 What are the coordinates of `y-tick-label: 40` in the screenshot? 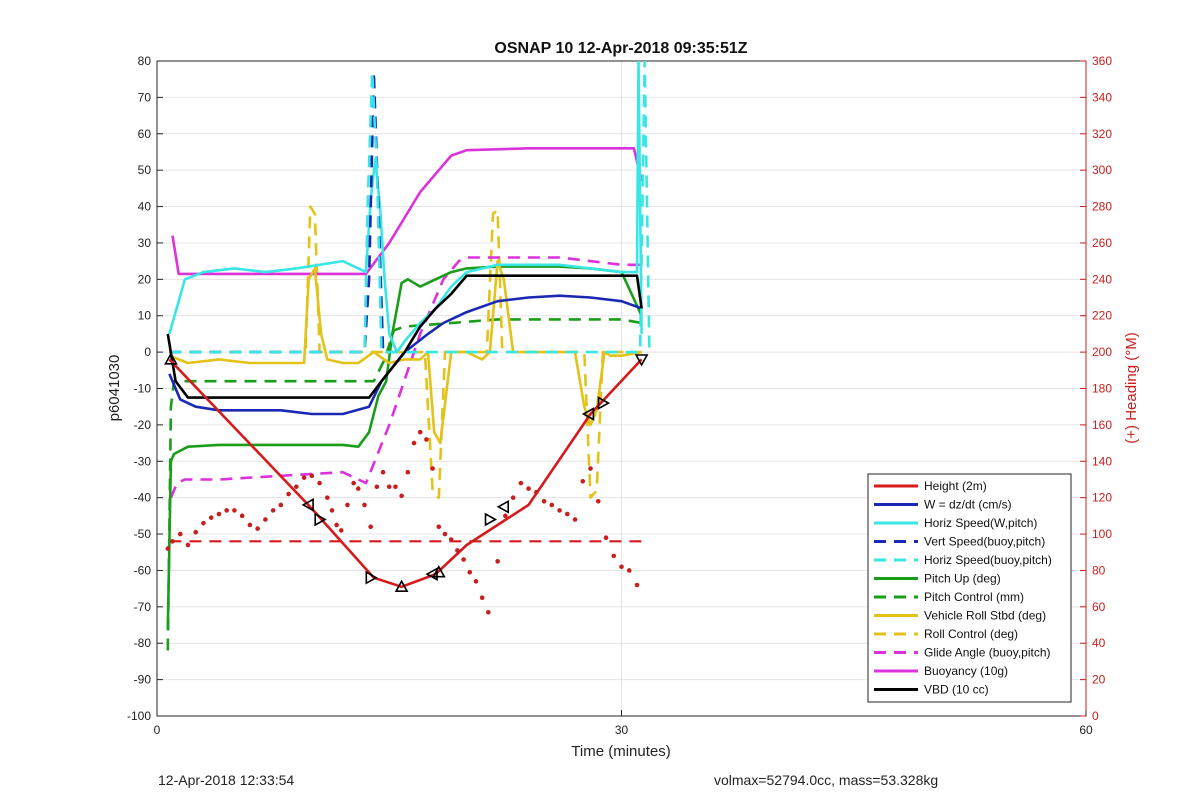 It's located at (145, 207).